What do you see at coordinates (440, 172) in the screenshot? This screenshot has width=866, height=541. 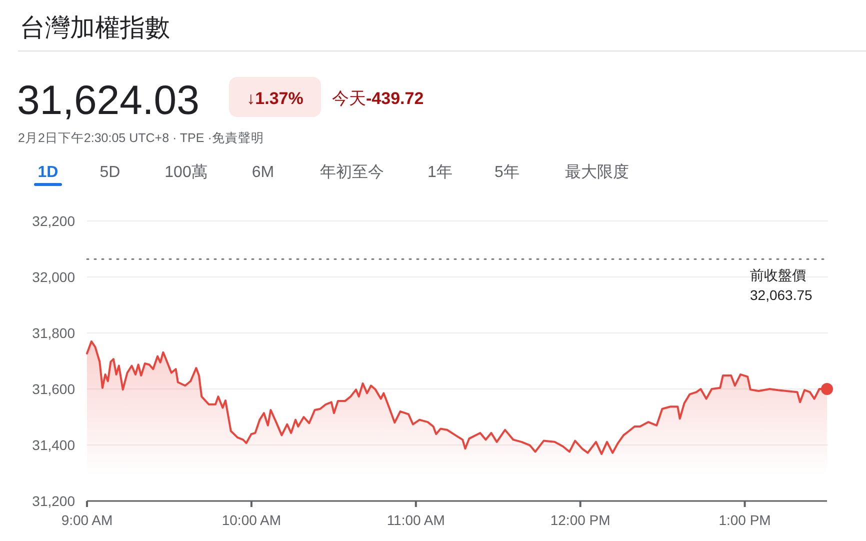 I see `text: 1年` at bounding box center [440, 172].